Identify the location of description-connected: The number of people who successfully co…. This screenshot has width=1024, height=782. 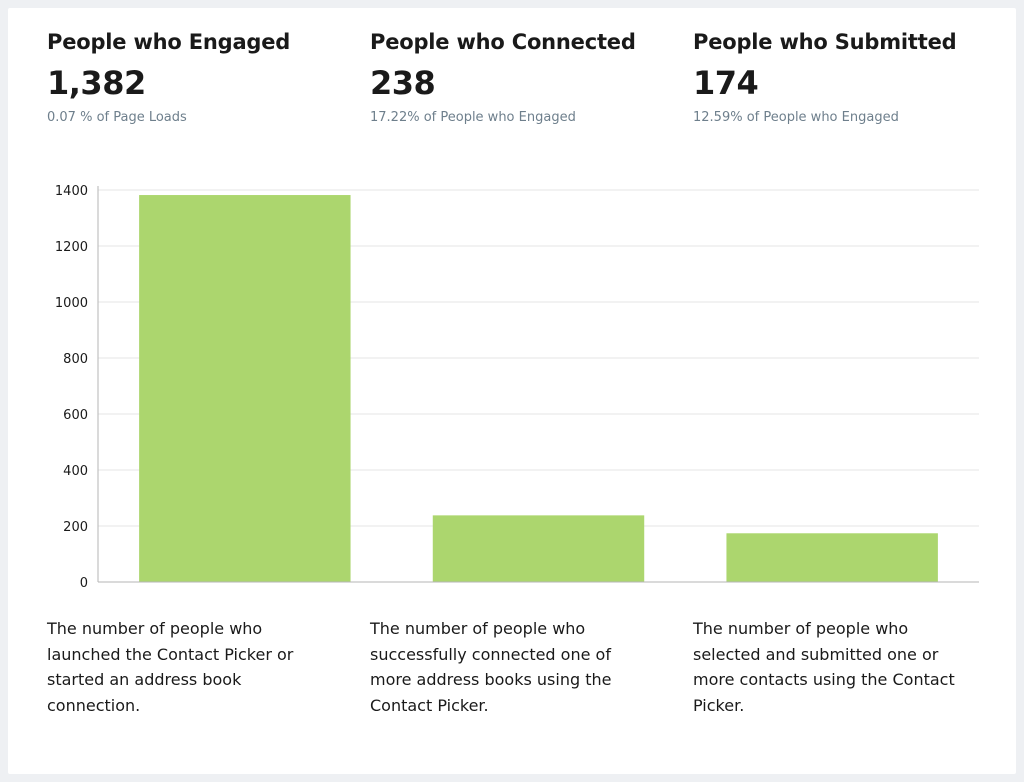
(491, 667).